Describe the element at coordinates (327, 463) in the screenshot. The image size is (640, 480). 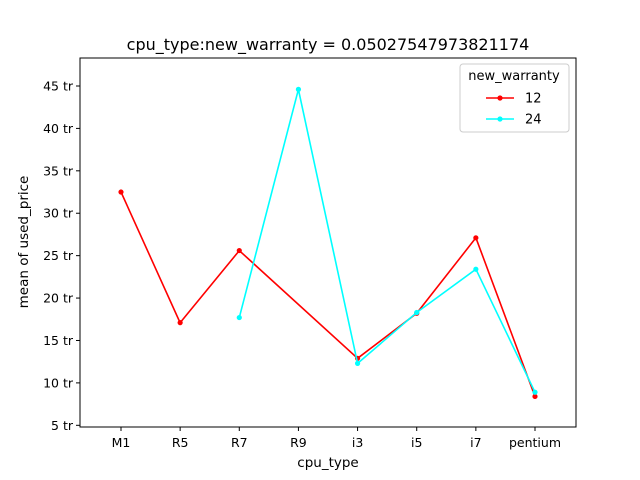
I see `x-axis-label: cpu_type` at that location.